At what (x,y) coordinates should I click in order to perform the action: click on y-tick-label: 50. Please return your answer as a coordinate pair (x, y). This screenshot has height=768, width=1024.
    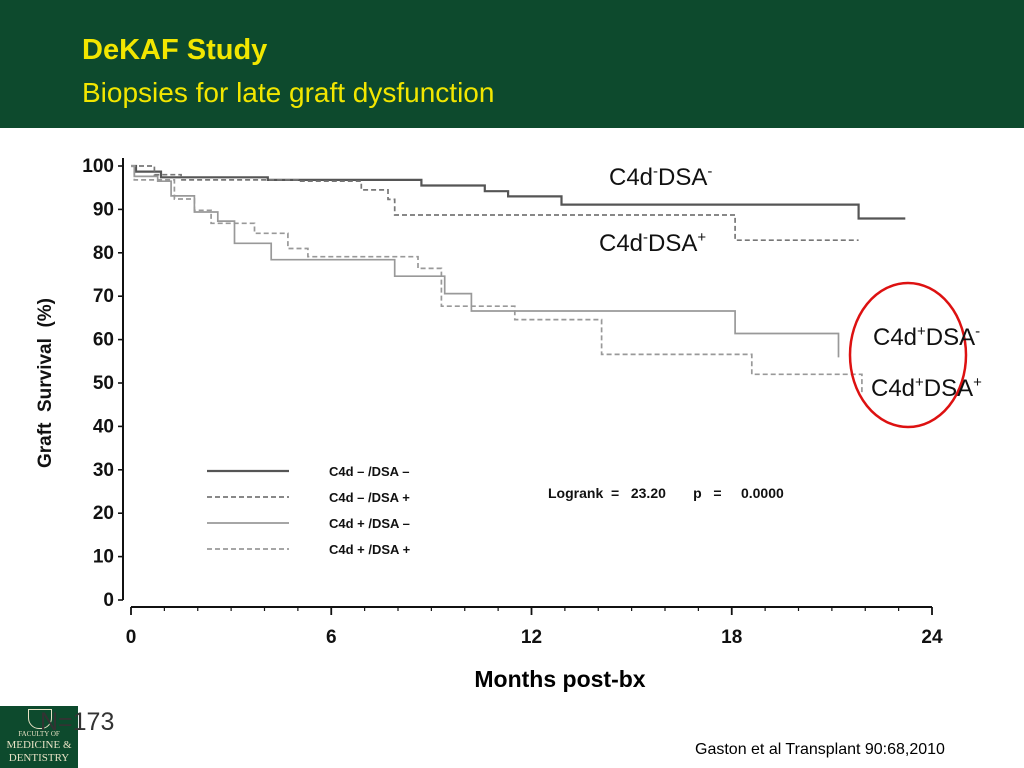
    Looking at the image, I should click on (103, 383).